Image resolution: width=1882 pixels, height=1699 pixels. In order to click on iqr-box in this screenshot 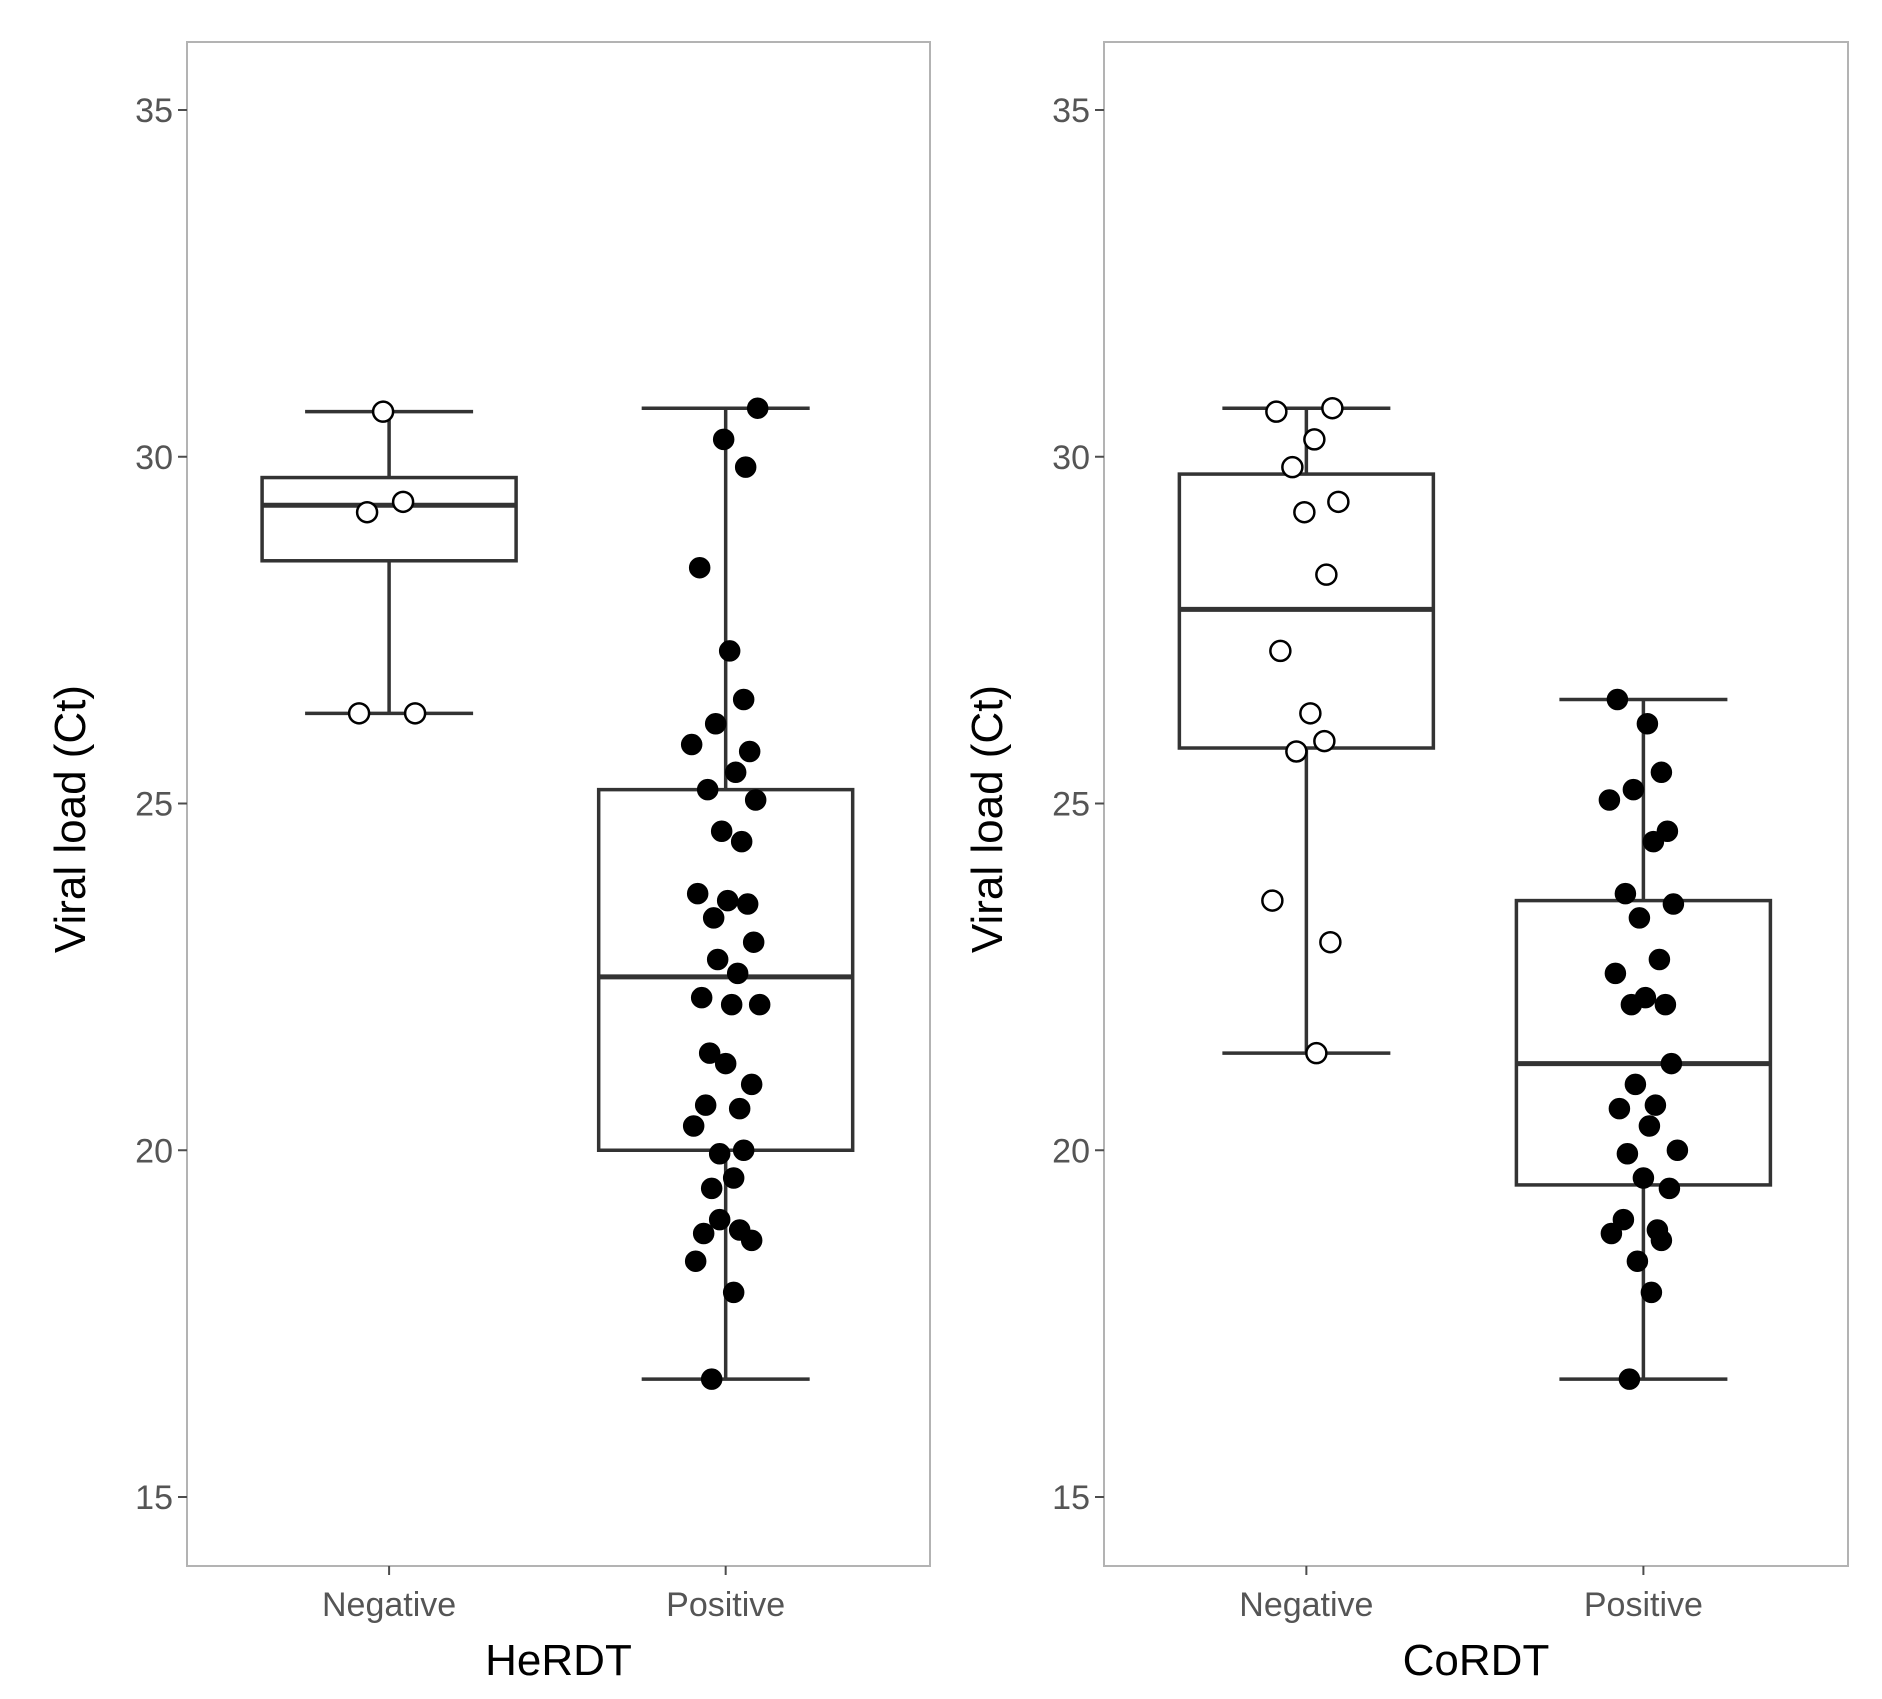, I will do `click(389, 519)`.